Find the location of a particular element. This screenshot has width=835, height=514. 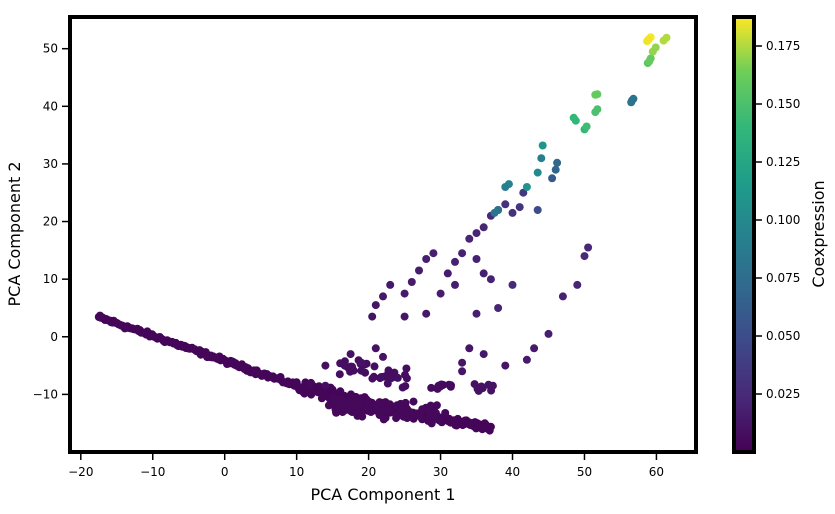

y-tick-label: 30 is located at coordinates (50, 164).